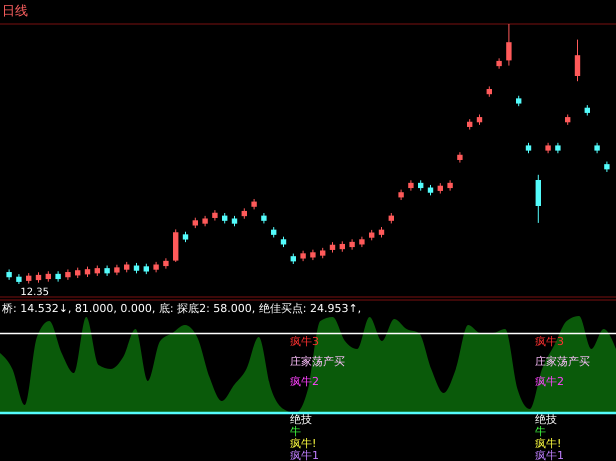 The height and width of the screenshot is (461, 616). I want to click on chart-title: 日线, so click(15, 11).